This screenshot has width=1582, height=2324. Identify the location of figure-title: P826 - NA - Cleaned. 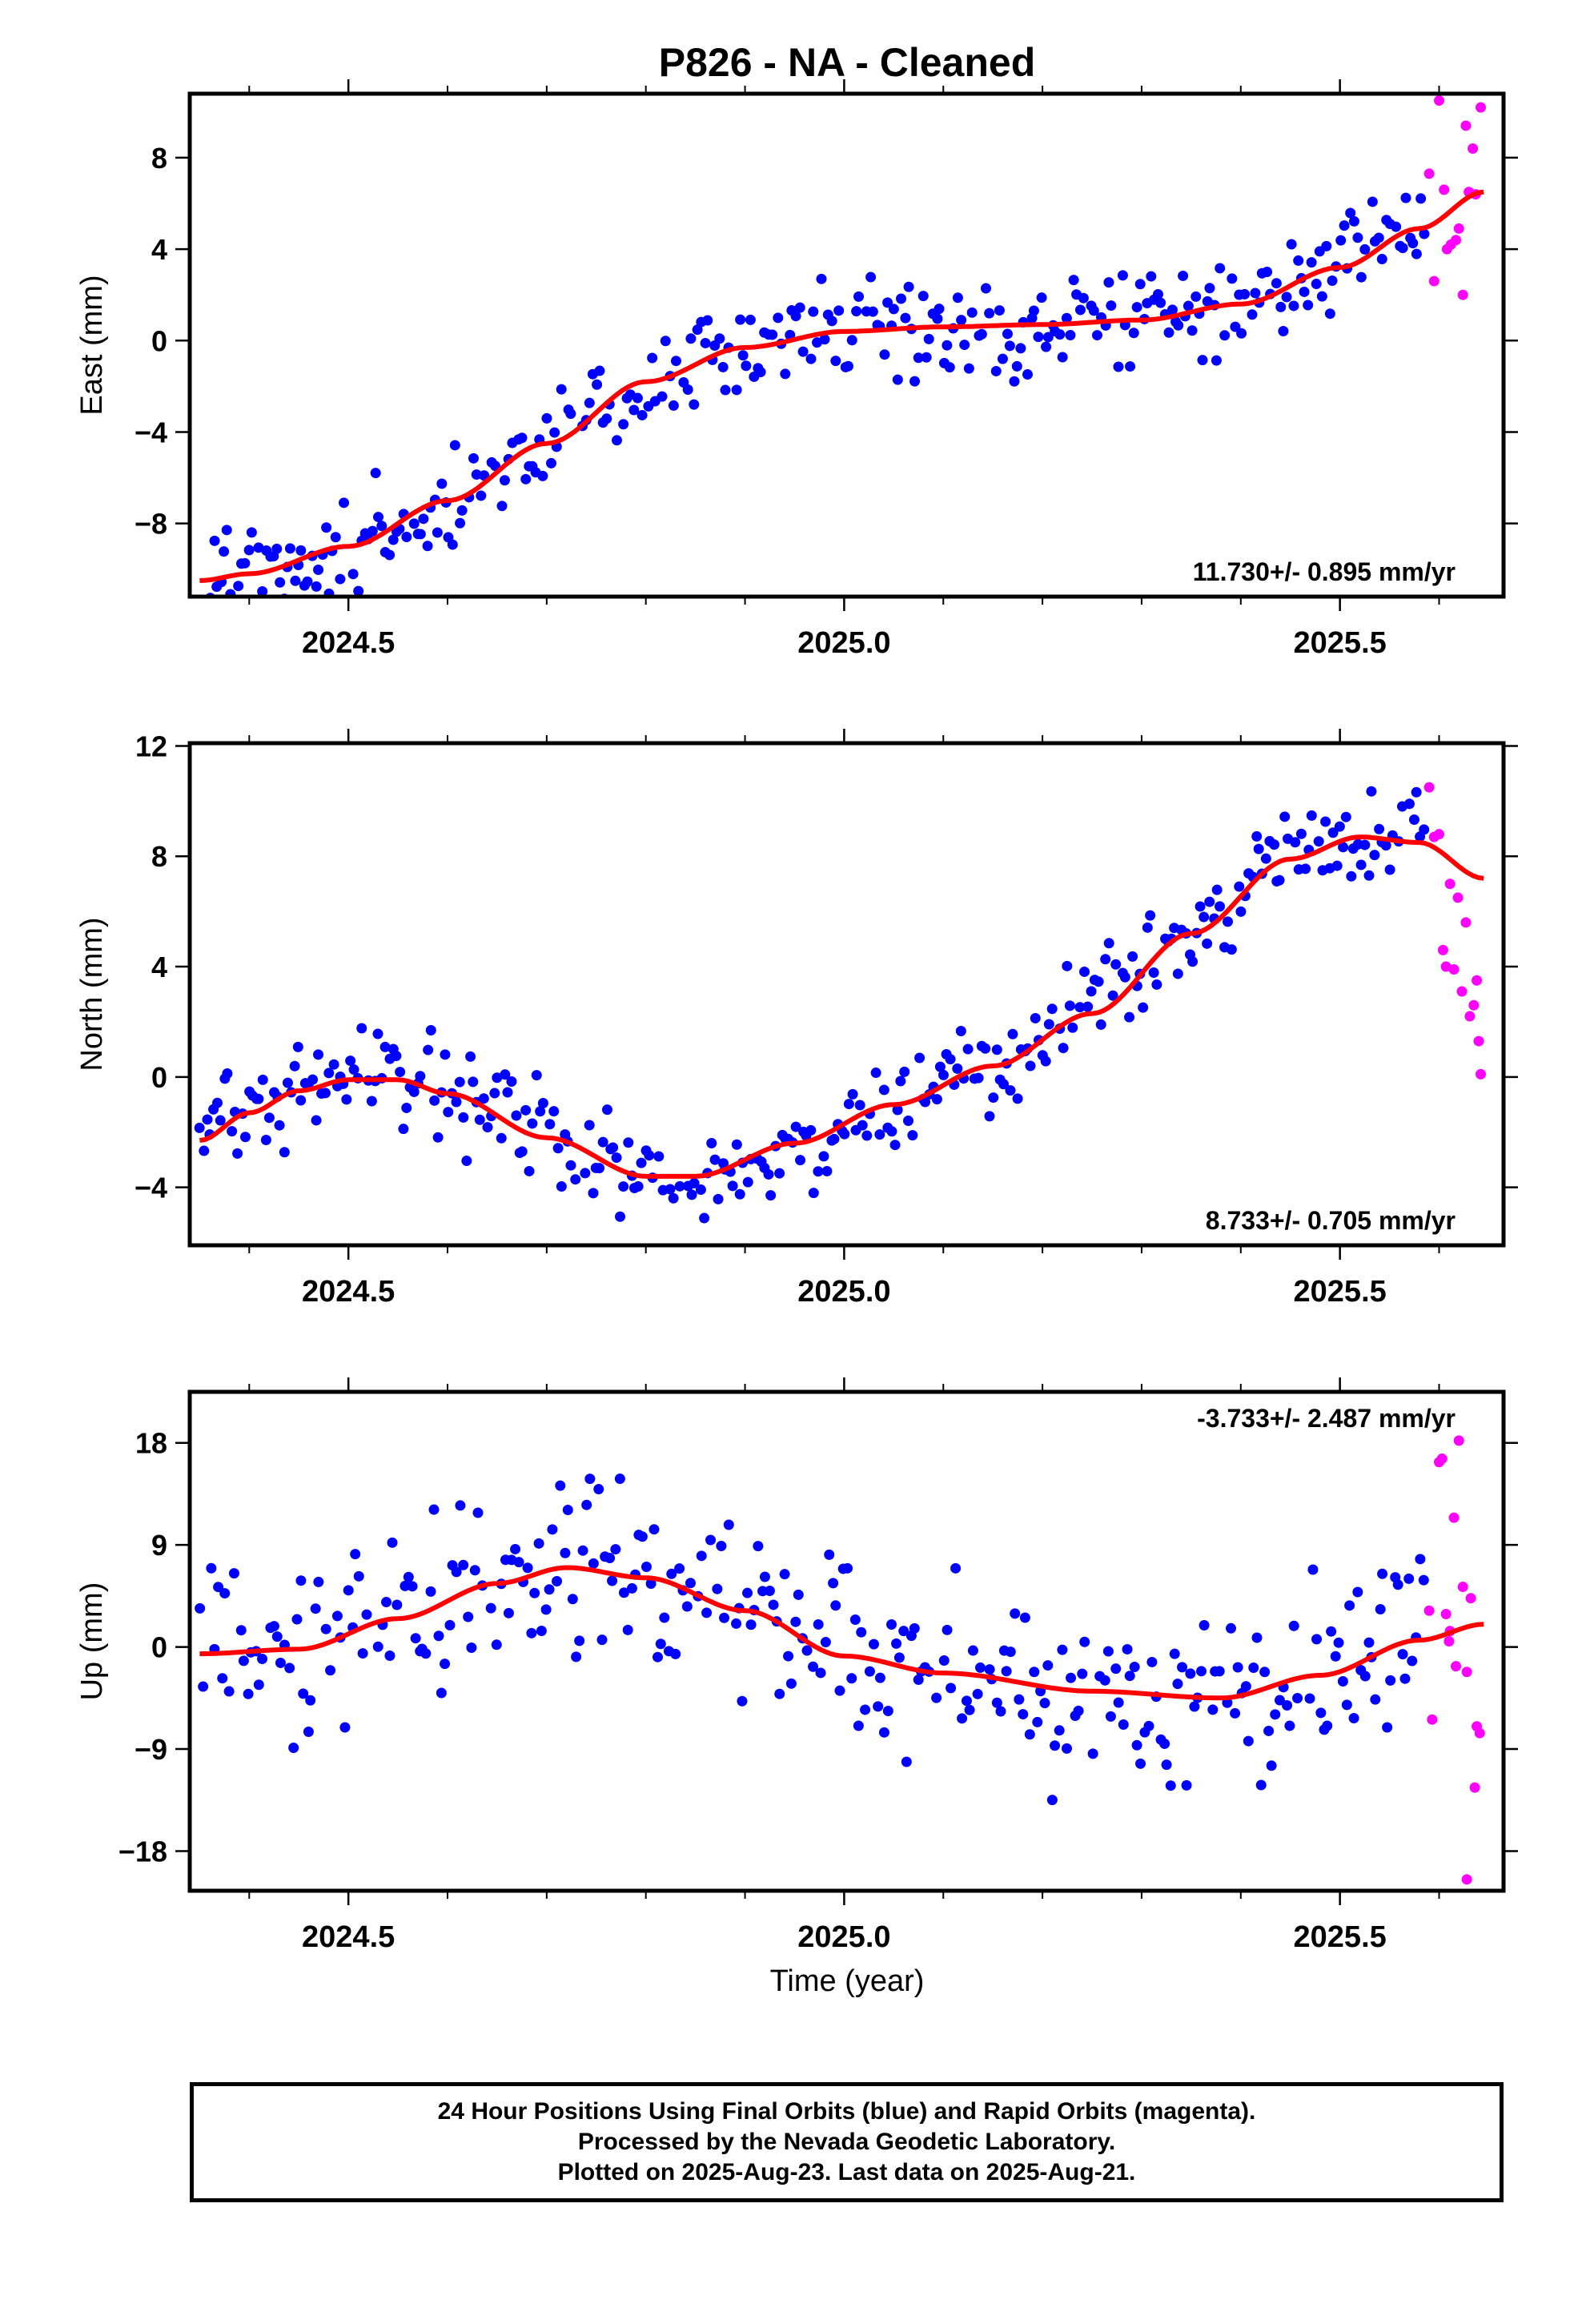
(847, 62).